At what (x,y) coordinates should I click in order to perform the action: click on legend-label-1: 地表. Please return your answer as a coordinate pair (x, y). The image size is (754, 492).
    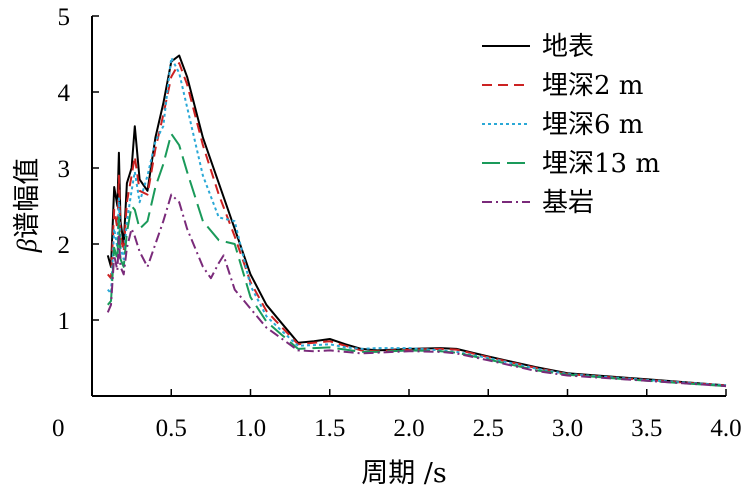
    Looking at the image, I should click on (568, 47).